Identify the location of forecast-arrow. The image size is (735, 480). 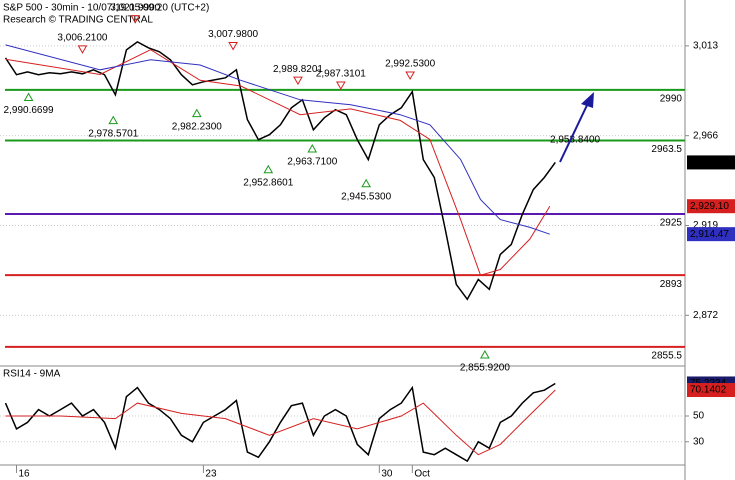
(576, 127).